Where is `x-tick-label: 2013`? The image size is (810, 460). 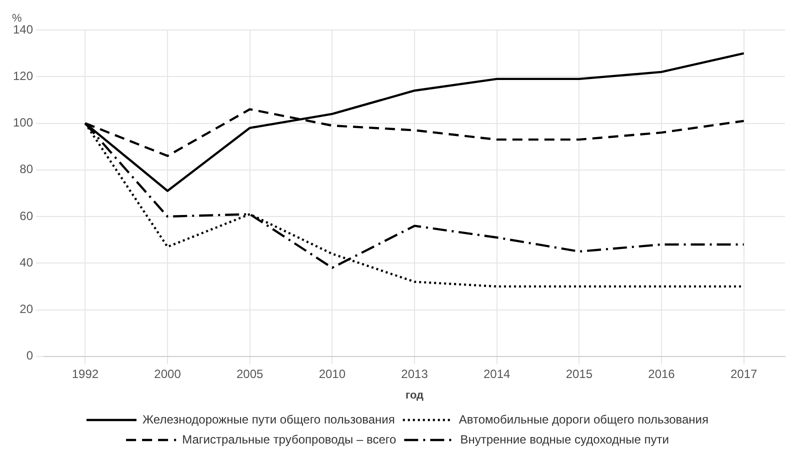 x-tick-label: 2013 is located at coordinates (414, 373).